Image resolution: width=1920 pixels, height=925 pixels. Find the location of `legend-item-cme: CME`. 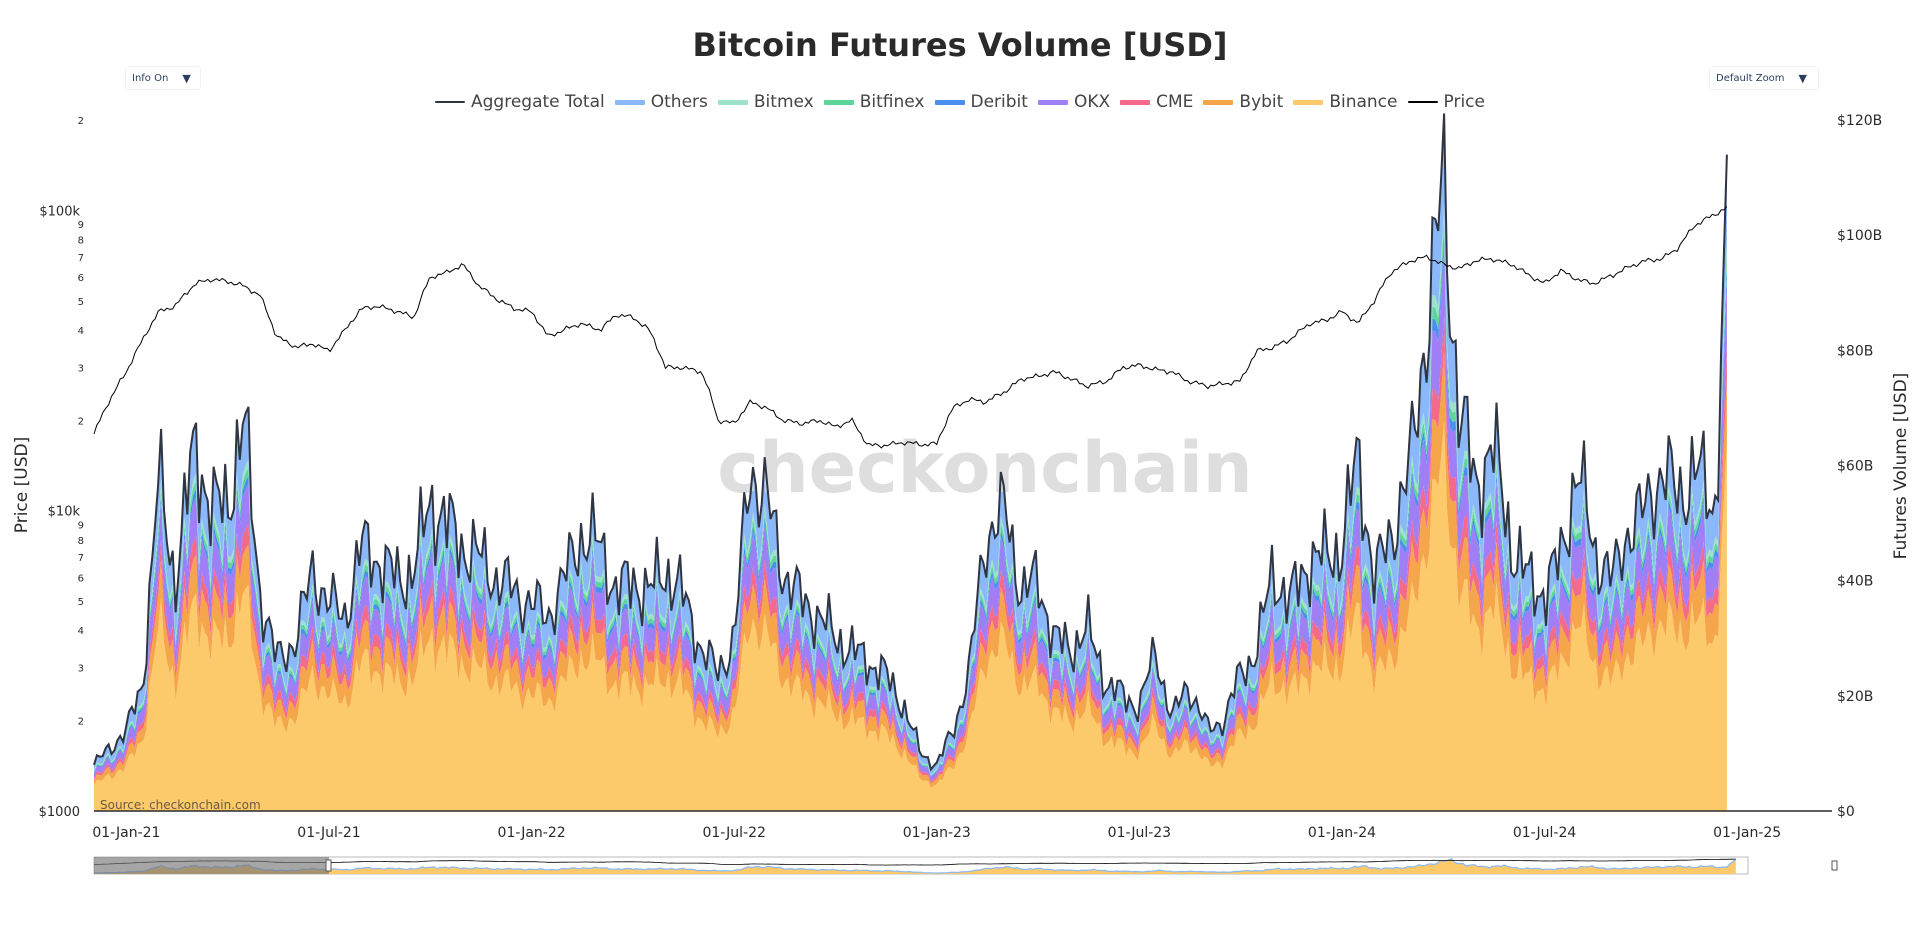

legend-item-cme: CME is located at coordinates (1156, 102).